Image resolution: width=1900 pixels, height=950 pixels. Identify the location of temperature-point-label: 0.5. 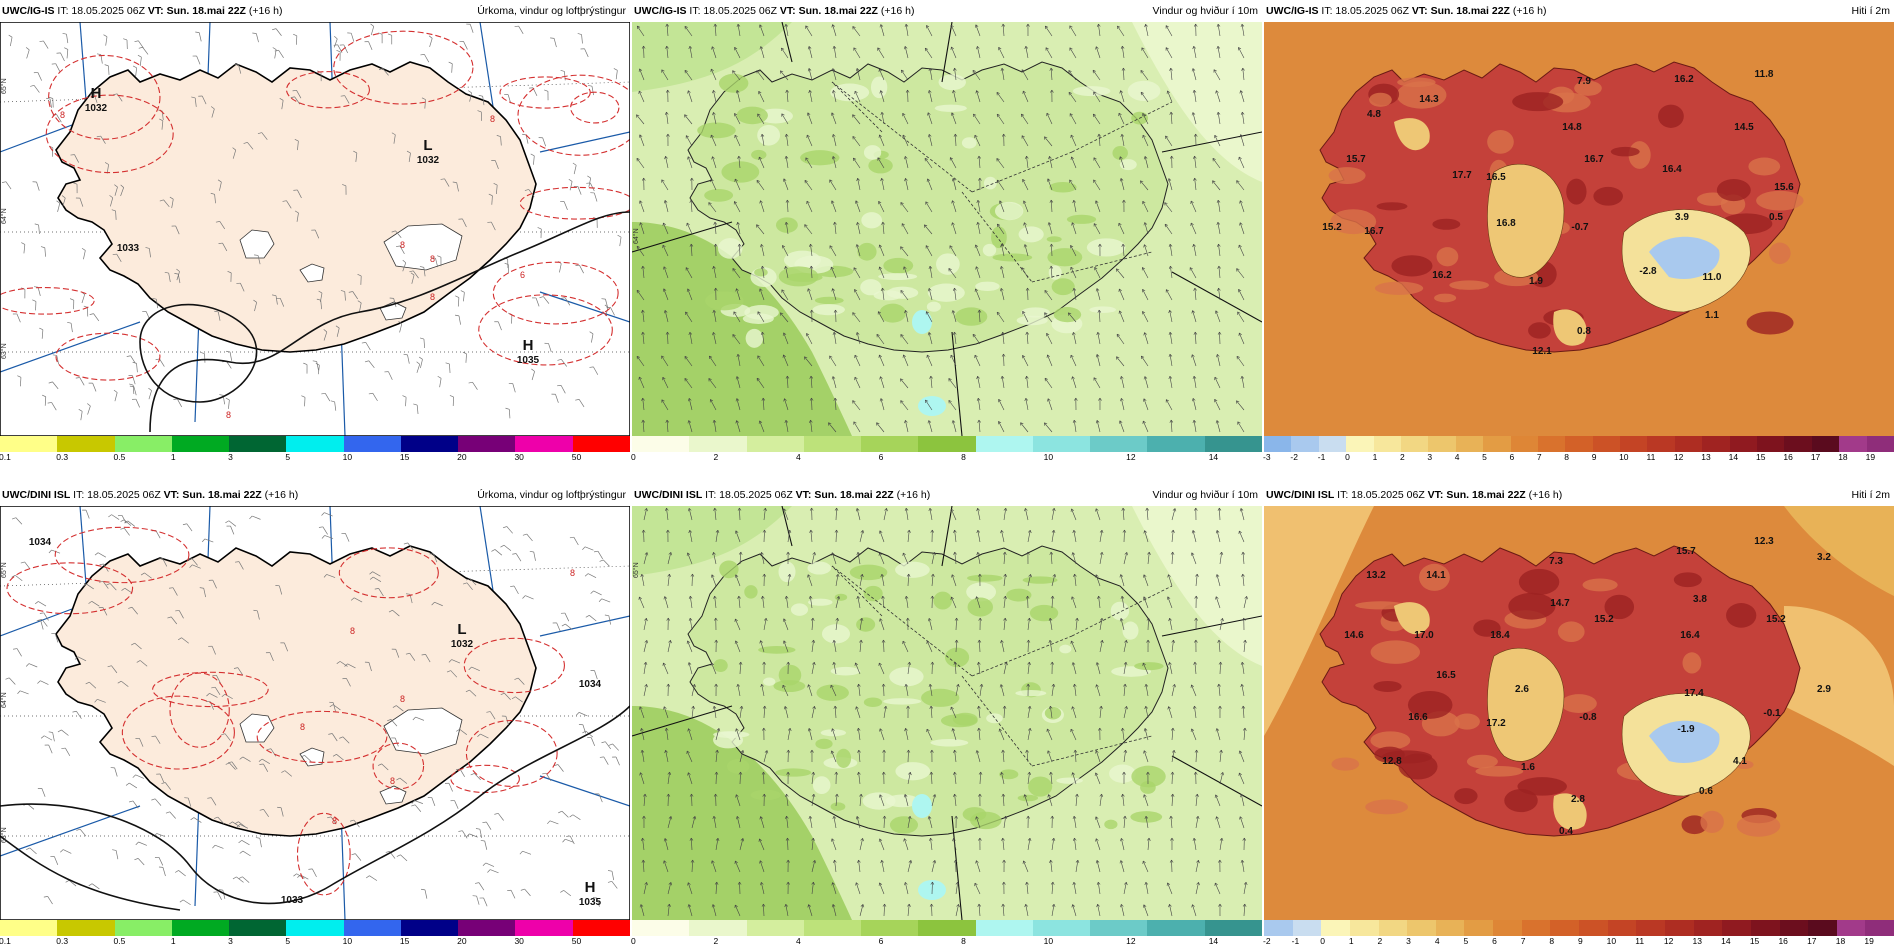
(1776, 217).